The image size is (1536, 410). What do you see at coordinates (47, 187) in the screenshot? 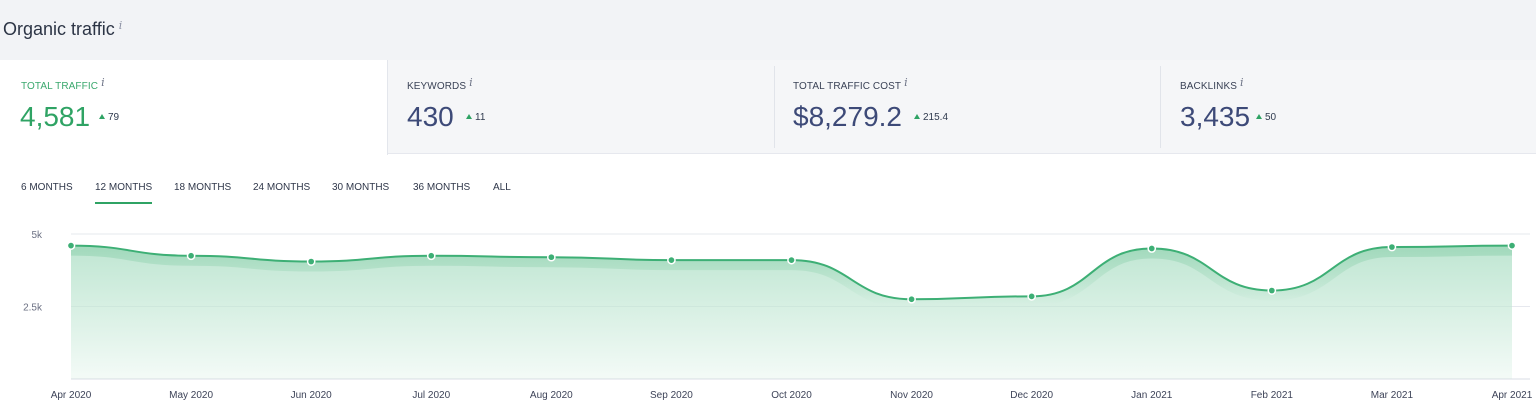
I see `range-tab-6-months: 6 MONTHS` at bounding box center [47, 187].